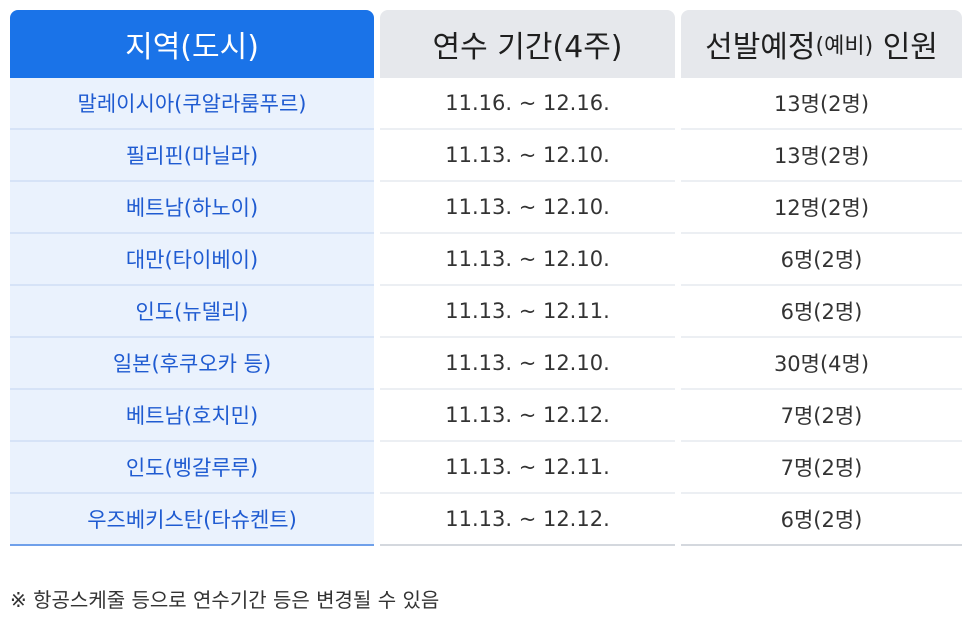 The image size is (972, 624). I want to click on table-row: 말레이시아(쿠알라룸푸르) 11.16. ~ 12.16. 13명(2명), so click(486, 104).